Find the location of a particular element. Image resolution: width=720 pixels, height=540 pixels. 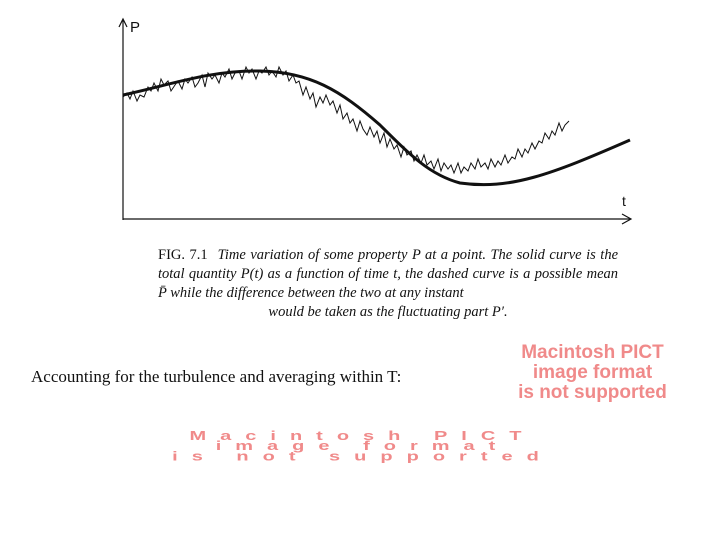

figure-number: FIG. 7.1 is located at coordinates (183, 255).